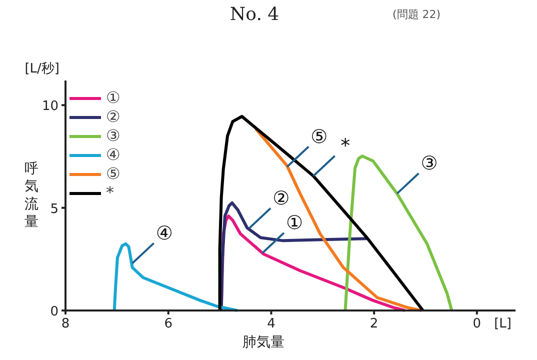  Describe the element at coordinates (54, 312) in the screenshot. I see `y-tick-label: 0` at that location.